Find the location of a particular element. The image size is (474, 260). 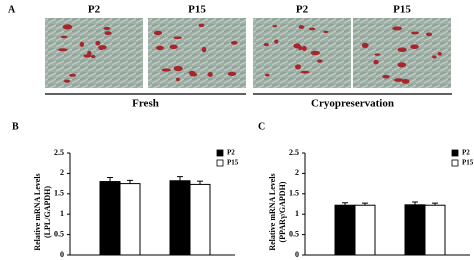

panel-label: B is located at coordinates (15, 126).